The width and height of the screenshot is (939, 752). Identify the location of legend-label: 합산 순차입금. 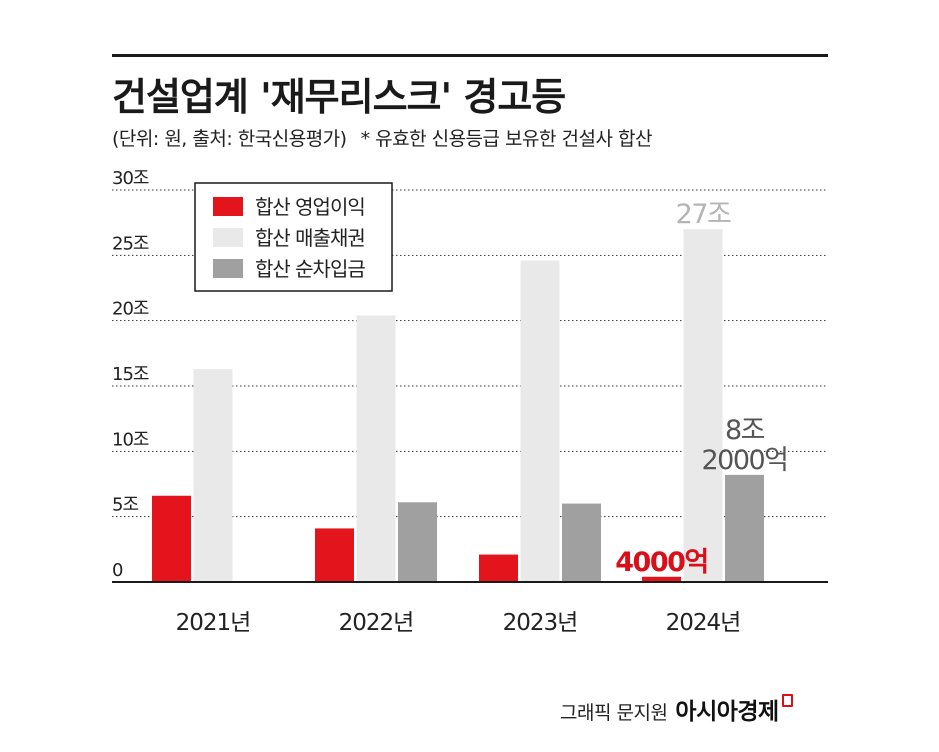
(310, 269).